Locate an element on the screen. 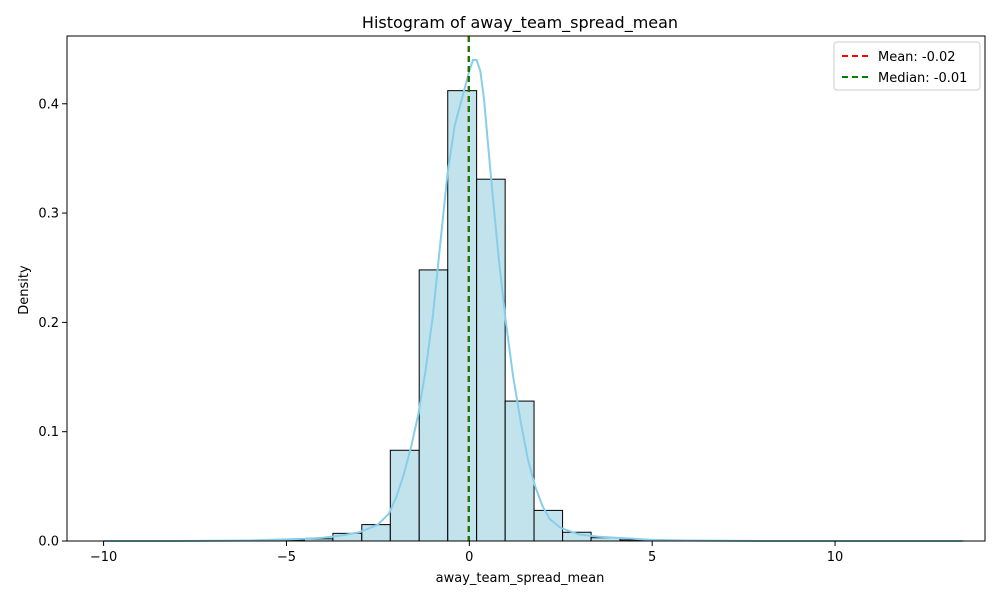 The width and height of the screenshot is (1000, 600). legend-box is located at coordinates (907, 66).